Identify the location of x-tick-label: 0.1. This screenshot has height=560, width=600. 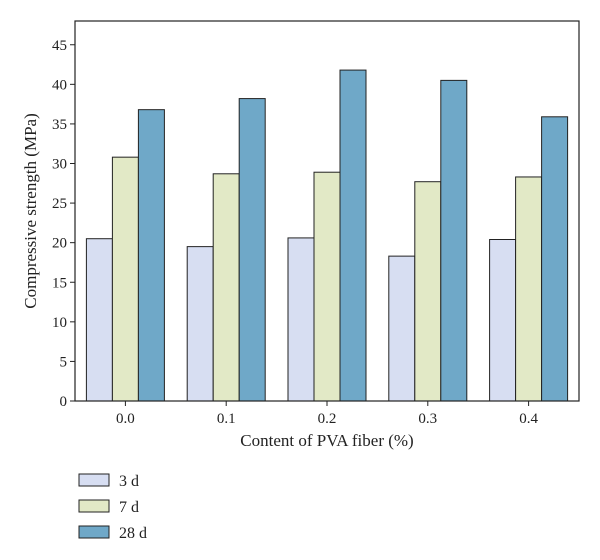
(226, 419).